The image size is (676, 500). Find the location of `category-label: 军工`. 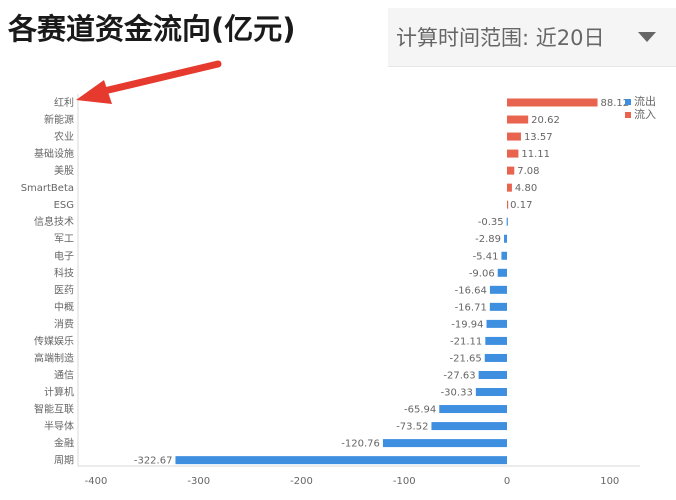

category-label: 军工 is located at coordinates (64, 239).